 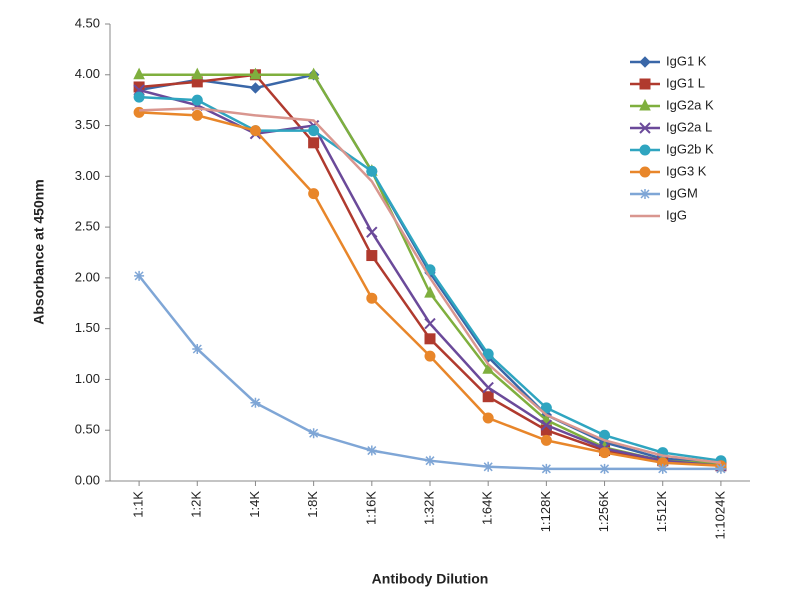 I want to click on x-tick-label: 1:512K, so click(x=661, y=512).